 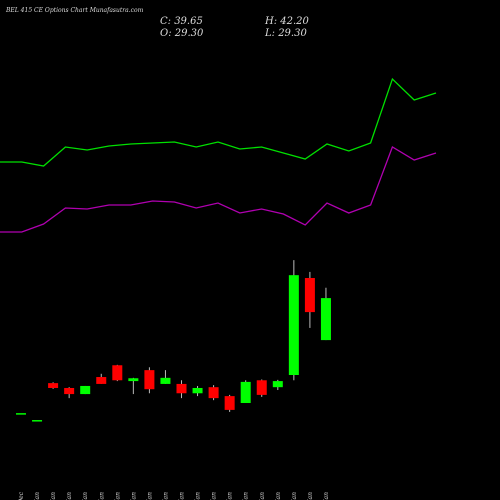 I want to click on x-tick-label: 09 Jan, so click(x=117, y=496).